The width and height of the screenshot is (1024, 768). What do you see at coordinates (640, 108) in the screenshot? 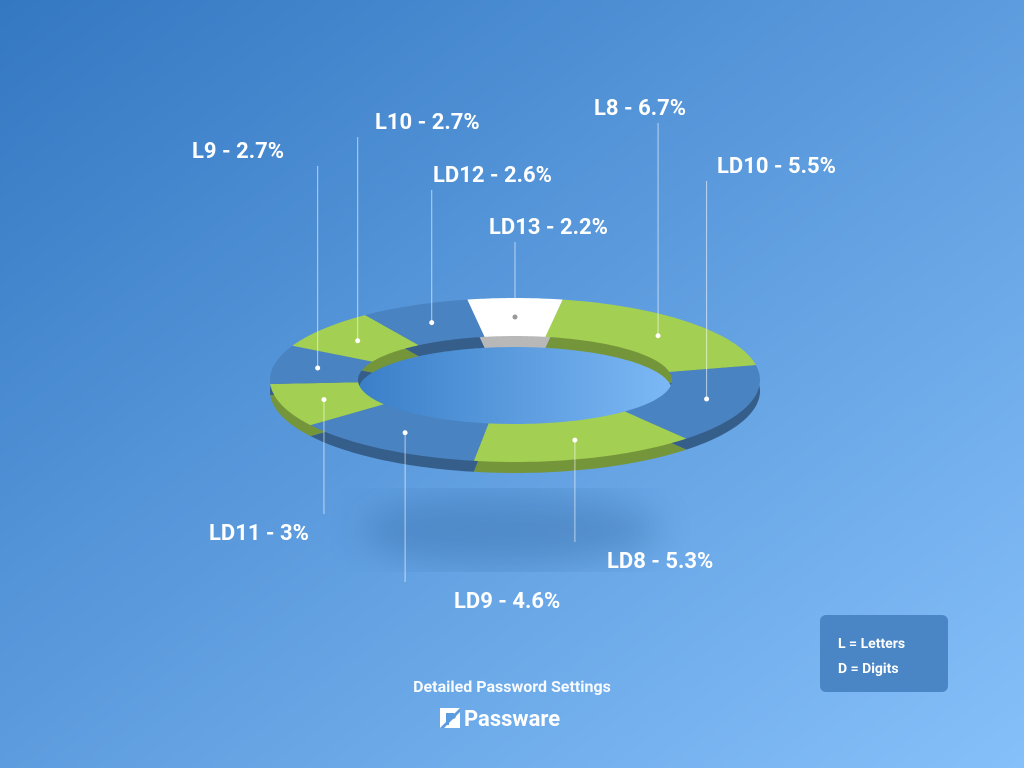
I see `data-label: L8 - 6.7%` at bounding box center [640, 108].